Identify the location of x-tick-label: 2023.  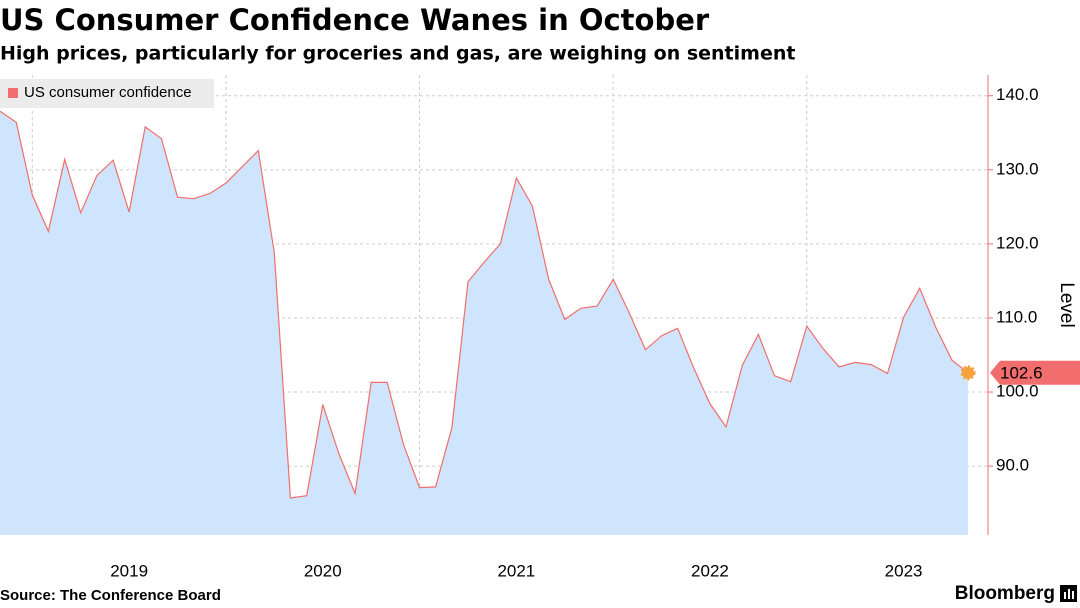
(904, 570).